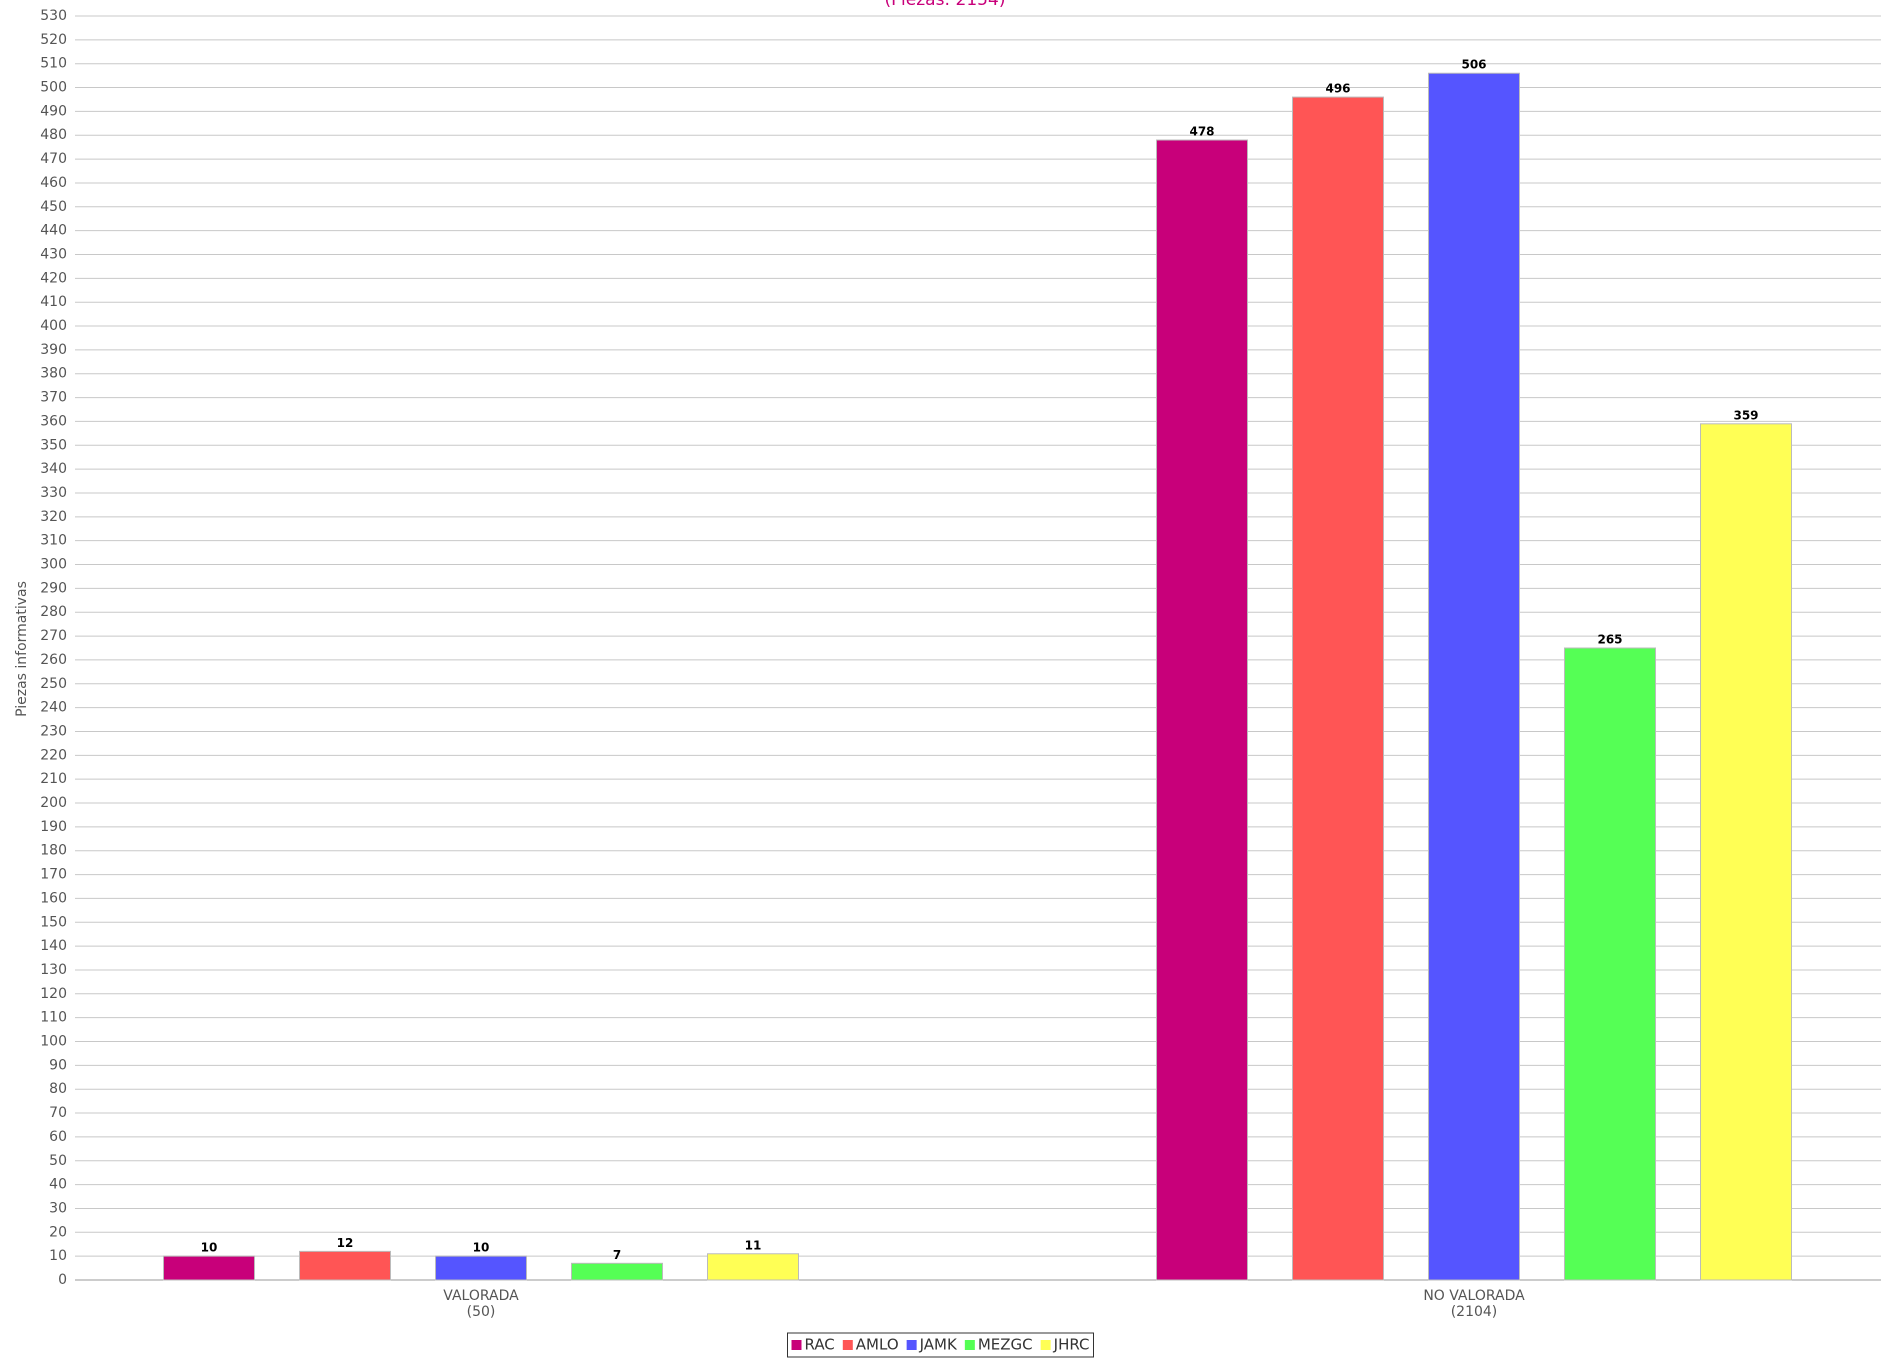 This screenshot has height=1358, width=1885. I want to click on y-tick-label: 310, so click(53, 541).